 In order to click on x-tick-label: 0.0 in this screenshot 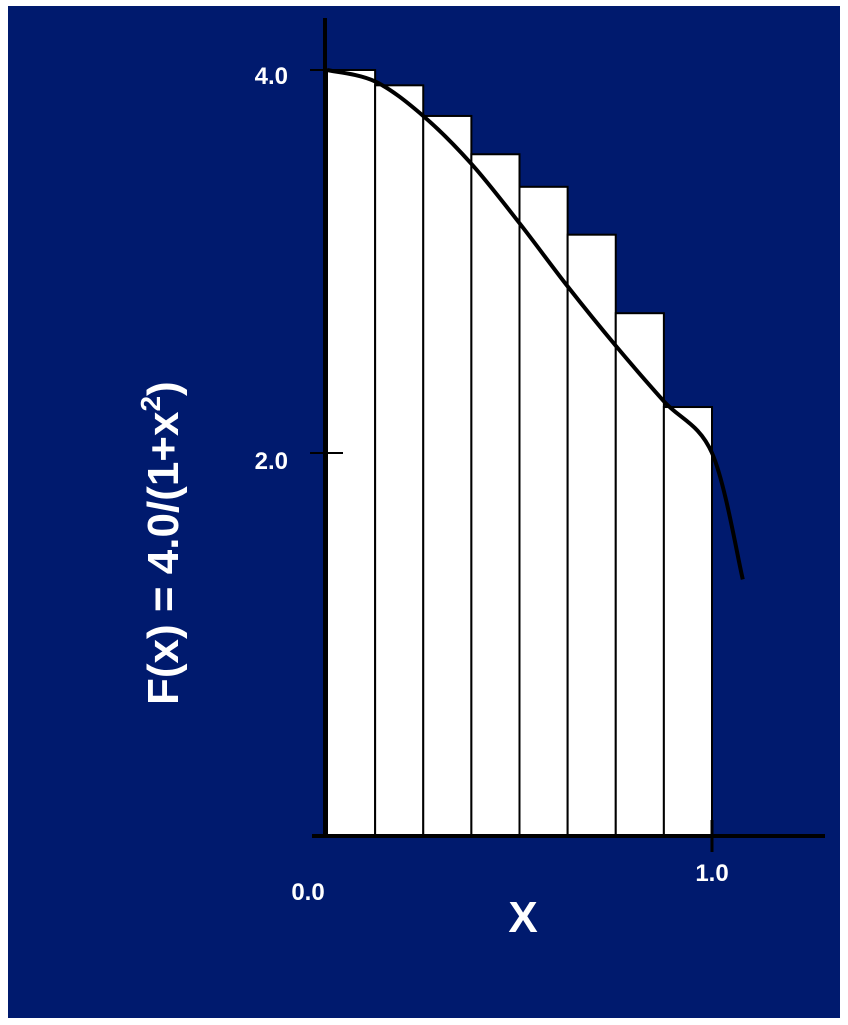, I will do `click(307, 892)`.